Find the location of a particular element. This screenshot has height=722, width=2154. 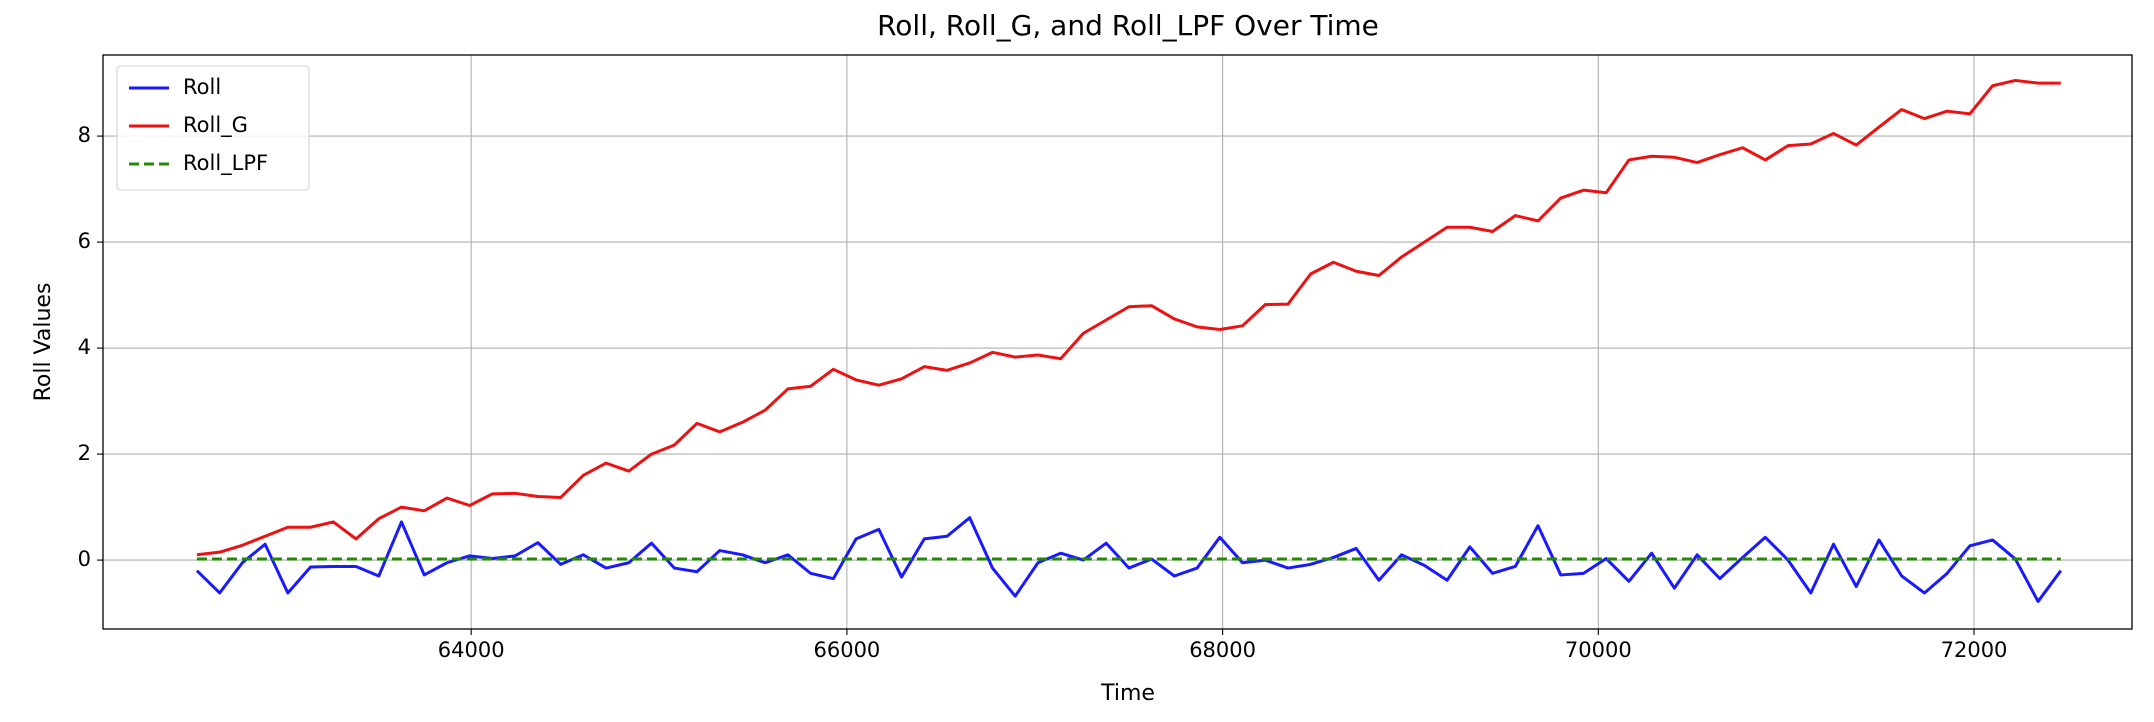

y-axis-label: Roll Values is located at coordinates (43, 342).